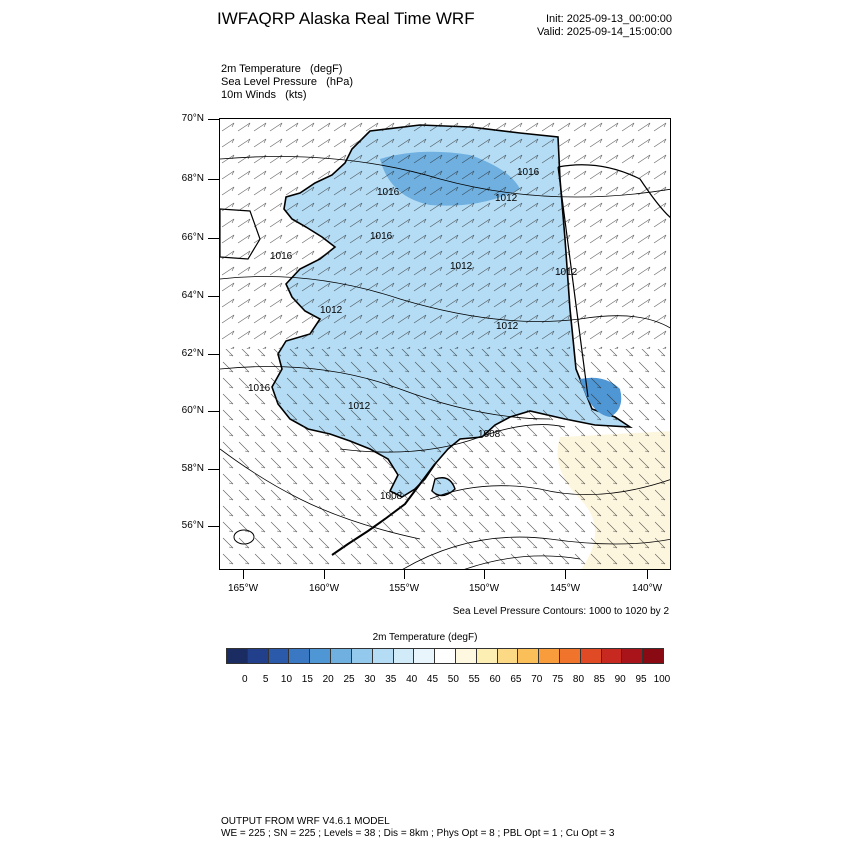 The image size is (850, 850). What do you see at coordinates (647, 588) in the screenshot?
I see `lon-label: 140°W` at bounding box center [647, 588].